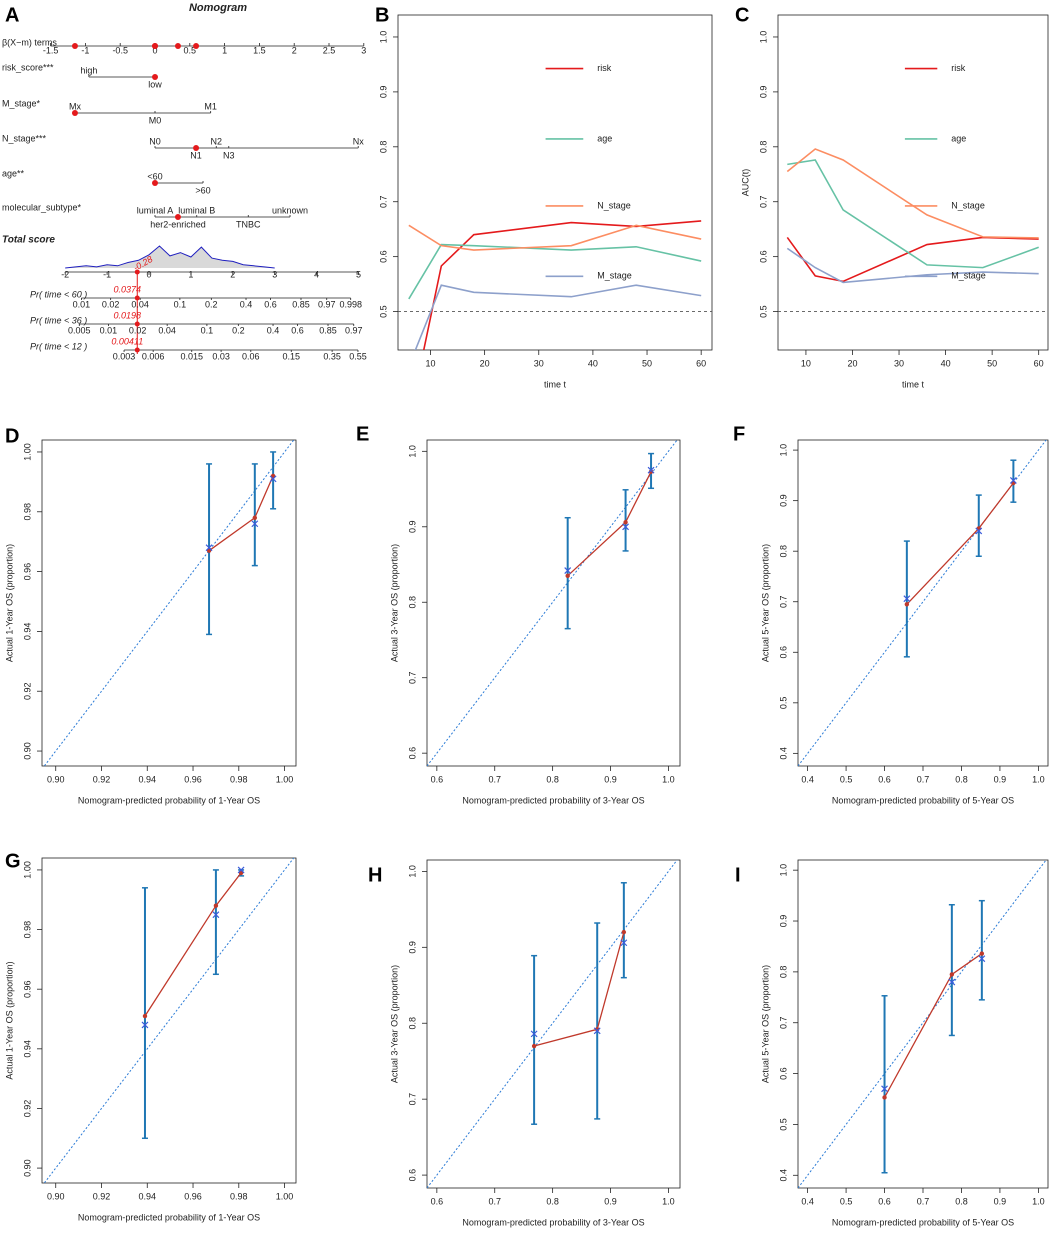  Describe the element at coordinates (394, 603) in the screenshot. I see `y-axis-label: Actual 3-Year OS (proportion)` at that location.